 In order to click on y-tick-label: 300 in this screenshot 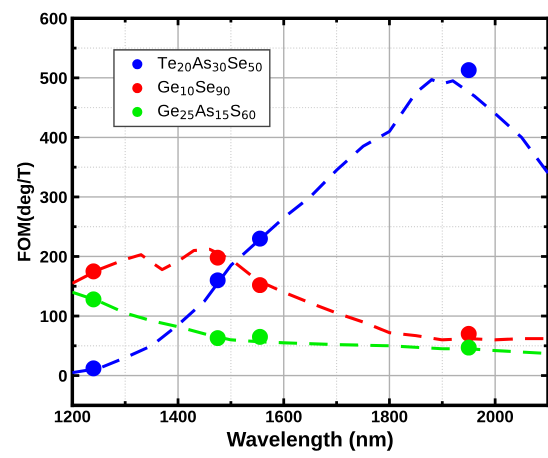, I will do `click(53, 197)`.